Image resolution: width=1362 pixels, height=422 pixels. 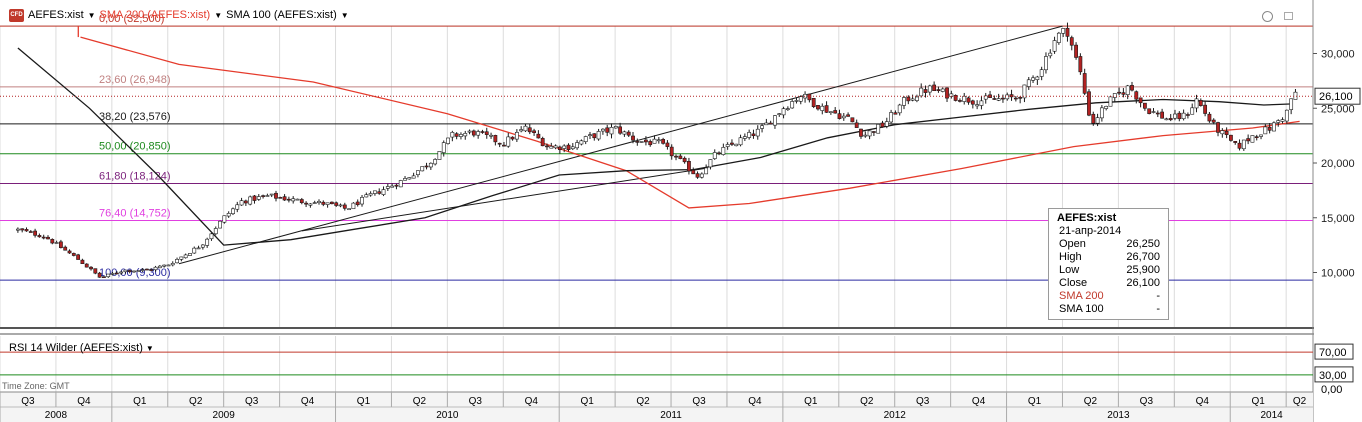 What do you see at coordinates (1147, 401) in the screenshot?
I see `quarter-label: Q3` at bounding box center [1147, 401].